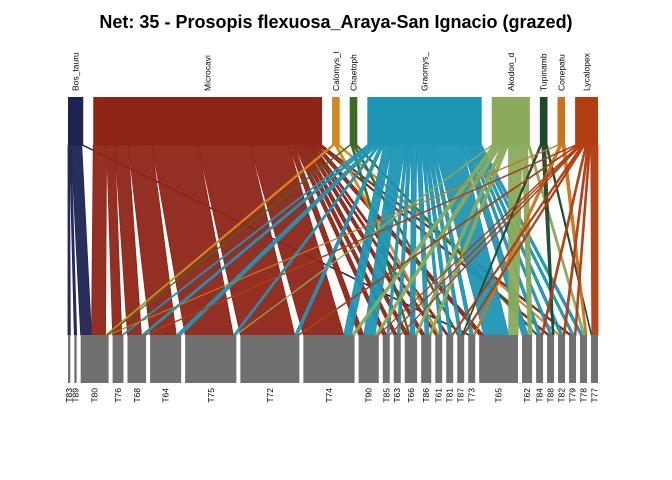  What do you see at coordinates (166, 395) in the screenshot?
I see `lower-label-T64: T64` at bounding box center [166, 395].